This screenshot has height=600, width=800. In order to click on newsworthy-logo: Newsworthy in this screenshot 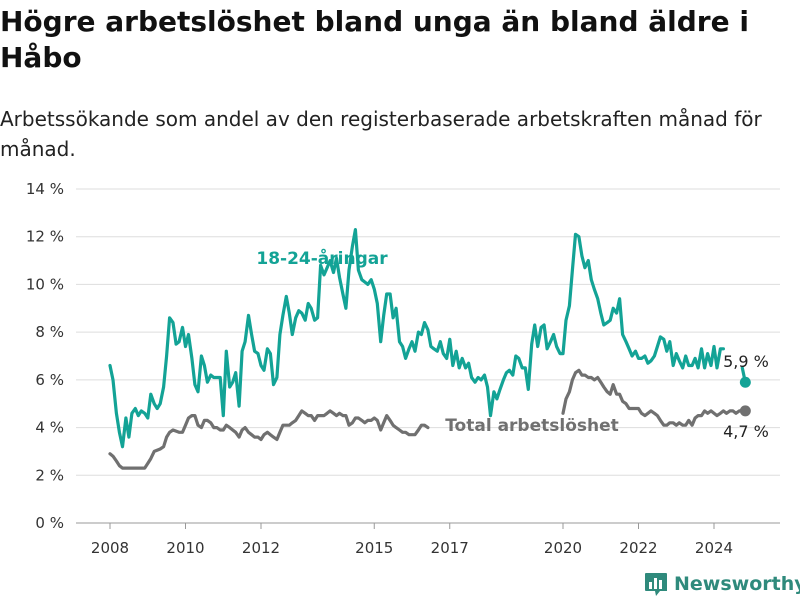, I will do `click(722, 584)`.